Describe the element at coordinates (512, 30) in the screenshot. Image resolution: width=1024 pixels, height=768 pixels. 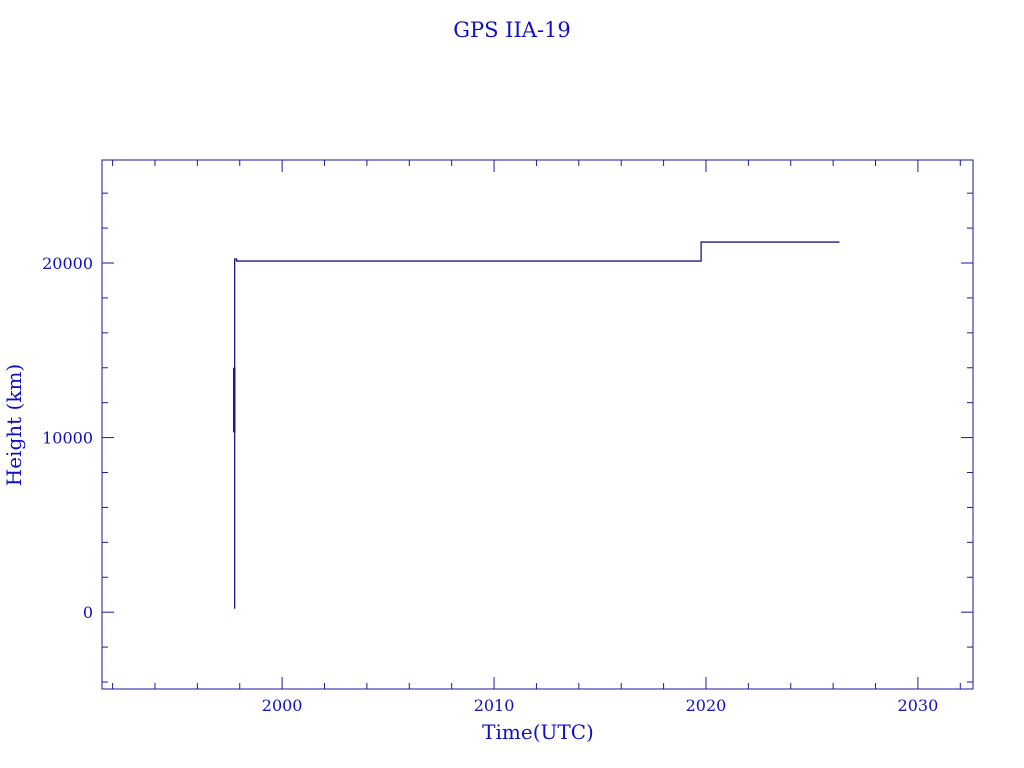
I see `chart-title: GPS IIA-19` at that location.